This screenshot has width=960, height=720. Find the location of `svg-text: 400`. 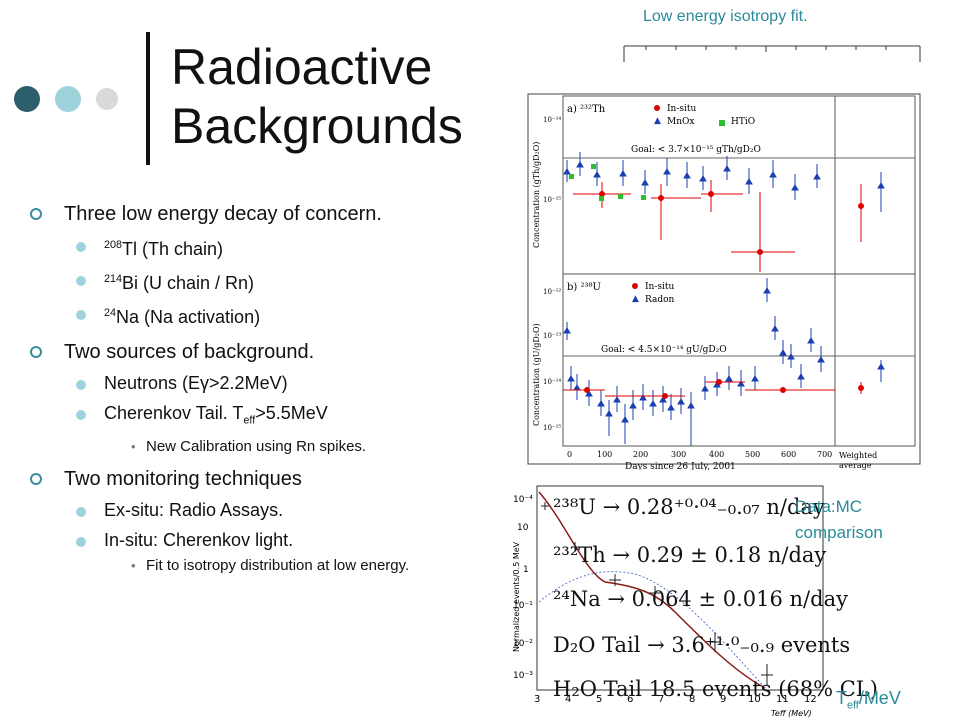

svg-text: 400 is located at coordinates (716, 454).